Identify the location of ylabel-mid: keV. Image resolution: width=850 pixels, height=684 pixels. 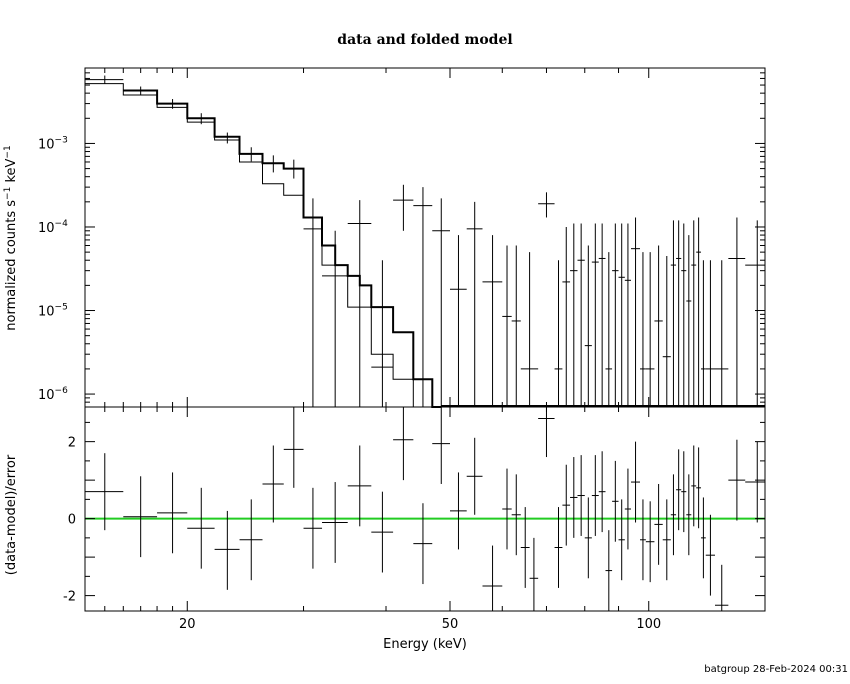
(11, 172).